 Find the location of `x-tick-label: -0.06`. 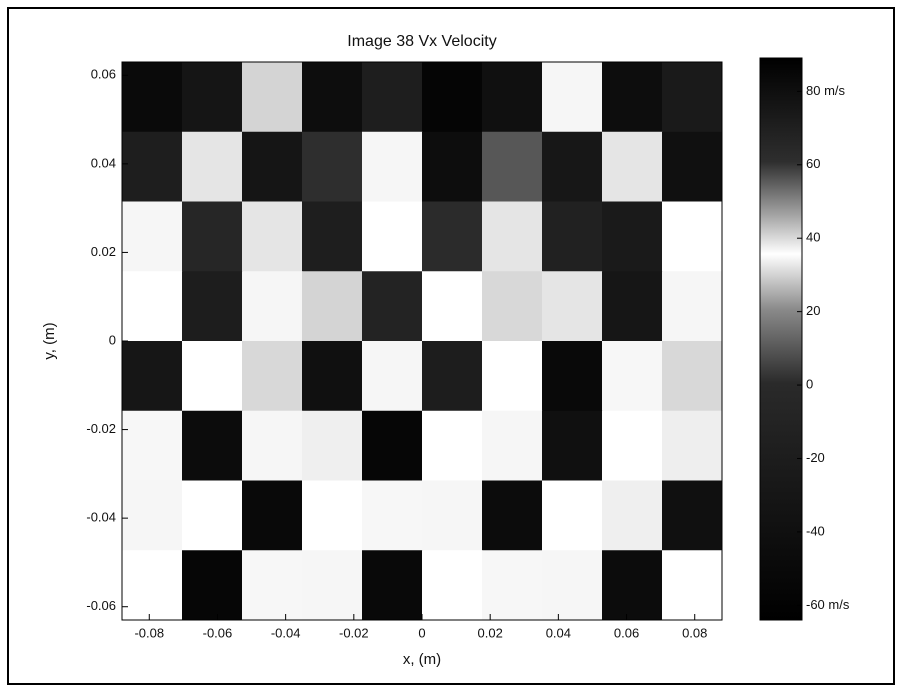

x-tick-label: -0.06 is located at coordinates (218, 632).